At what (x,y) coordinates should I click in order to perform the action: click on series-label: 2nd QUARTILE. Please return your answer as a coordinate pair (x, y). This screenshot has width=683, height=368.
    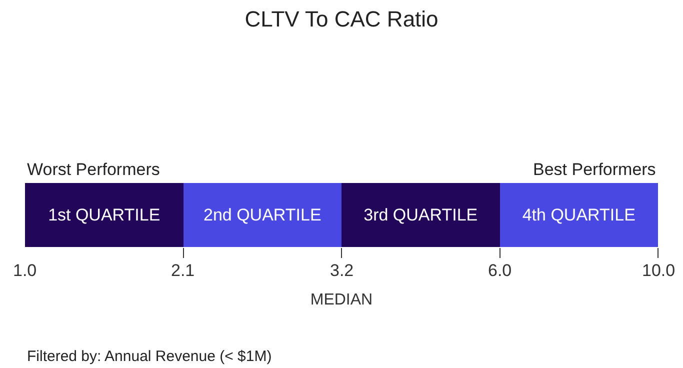
    Looking at the image, I should click on (262, 215).